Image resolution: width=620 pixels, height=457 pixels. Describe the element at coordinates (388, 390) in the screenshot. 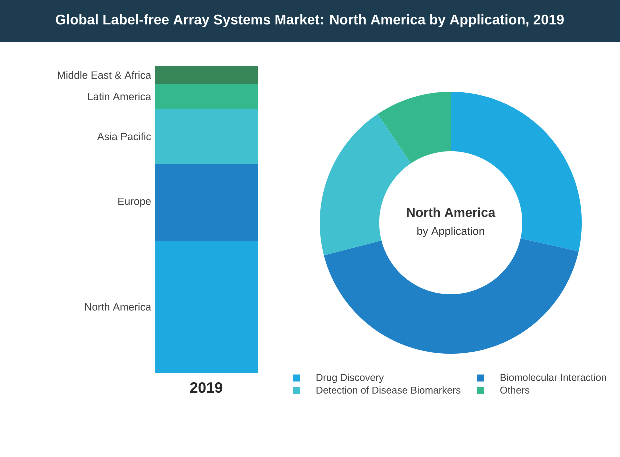

I see `legend-label: Detection of Disease Biomarkers` at that location.